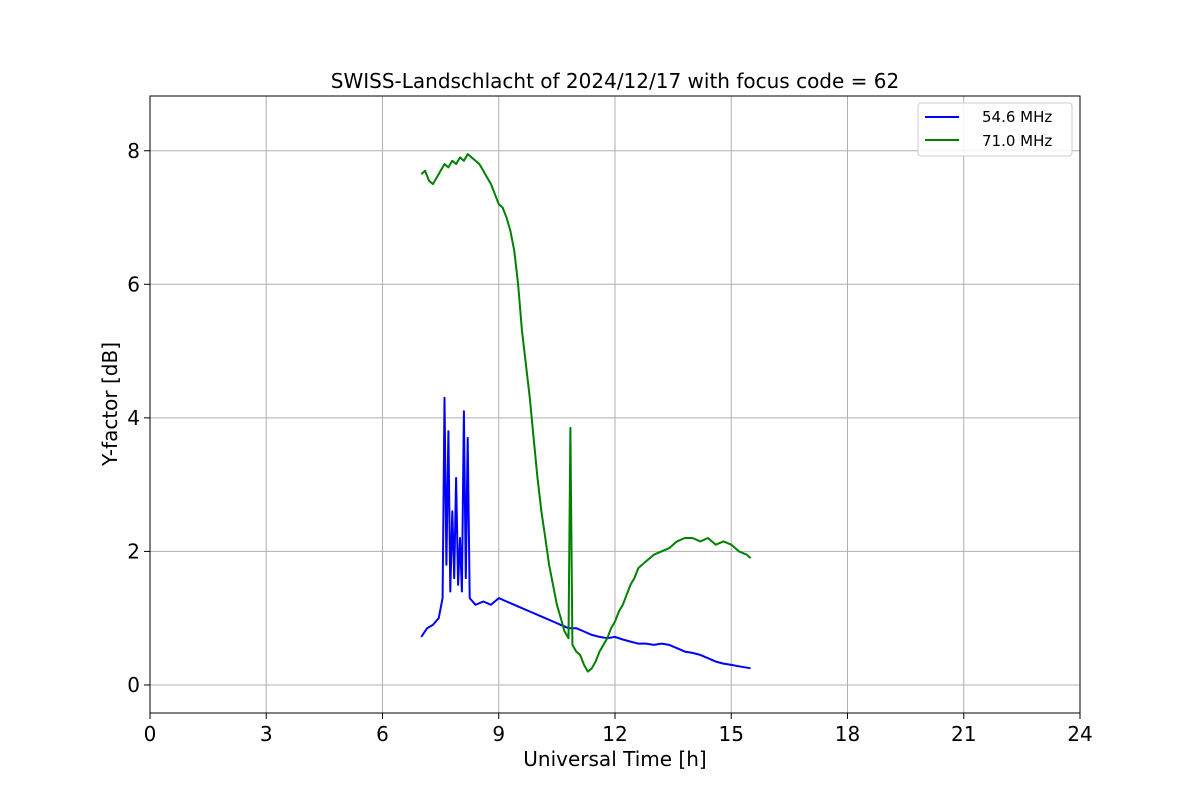  Describe the element at coordinates (614, 759) in the screenshot. I see `x-axis-label: Universal Time [h]` at that location.